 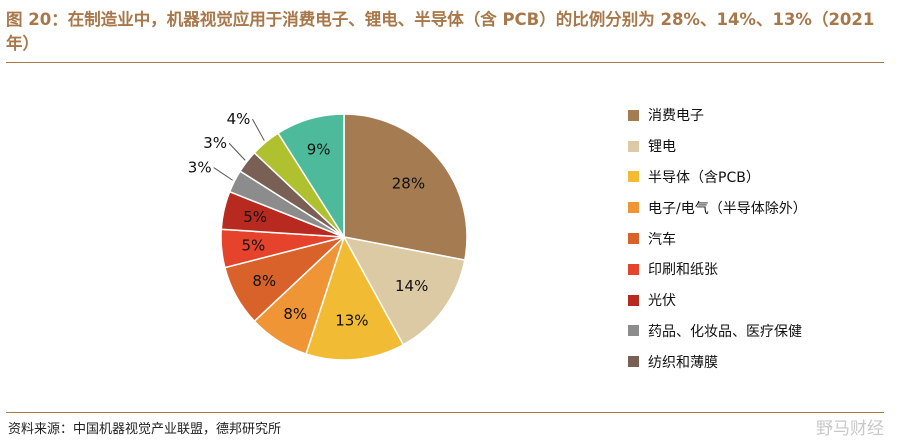 I want to click on legend-label-2: 半导体（含PCB）, so click(x=704, y=177).